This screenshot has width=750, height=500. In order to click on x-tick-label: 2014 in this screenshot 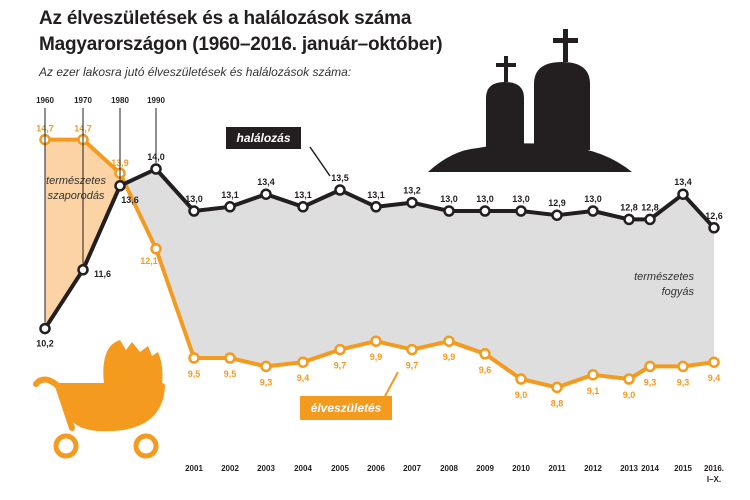, I will do `click(650, 468)`.